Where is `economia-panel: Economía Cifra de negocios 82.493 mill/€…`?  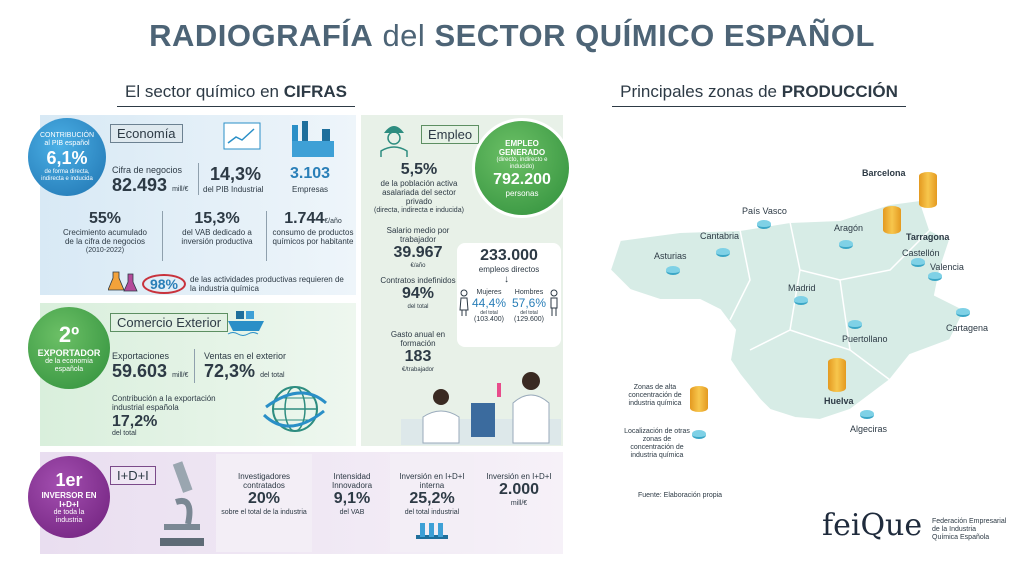 economia-panel: Economía Cifra de negocios 82.493 mill/€… is located at coordinates (198, 205).